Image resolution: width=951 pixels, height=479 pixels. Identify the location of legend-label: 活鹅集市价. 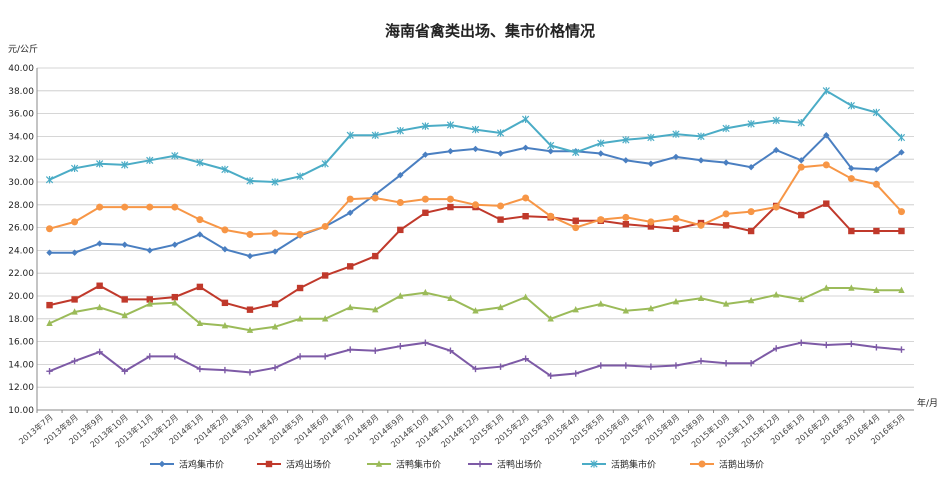
(633, 465).